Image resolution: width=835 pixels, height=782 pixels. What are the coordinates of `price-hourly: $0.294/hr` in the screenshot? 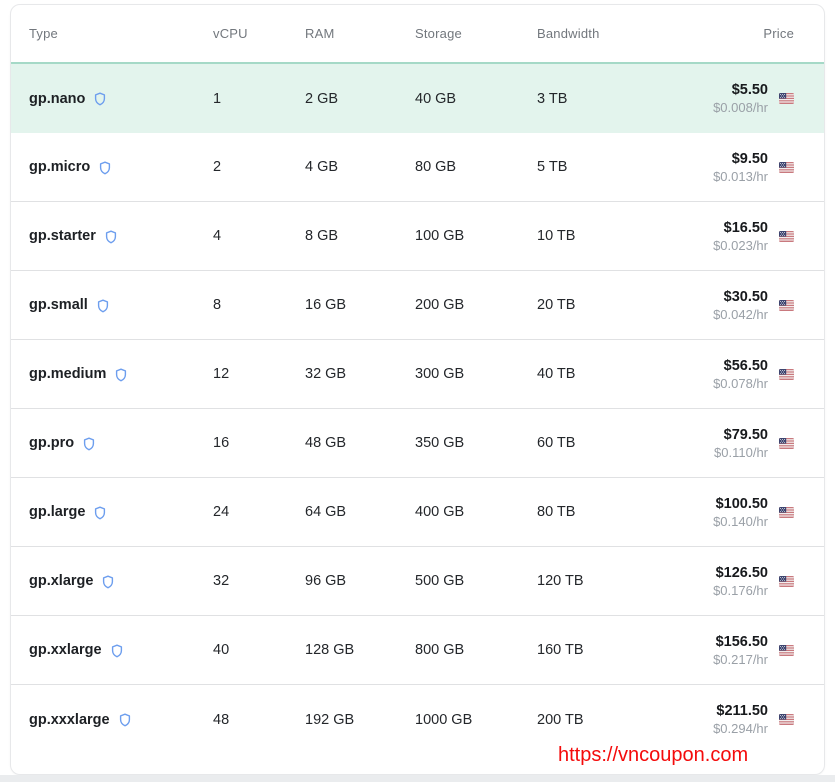 It's located at (740, 728).